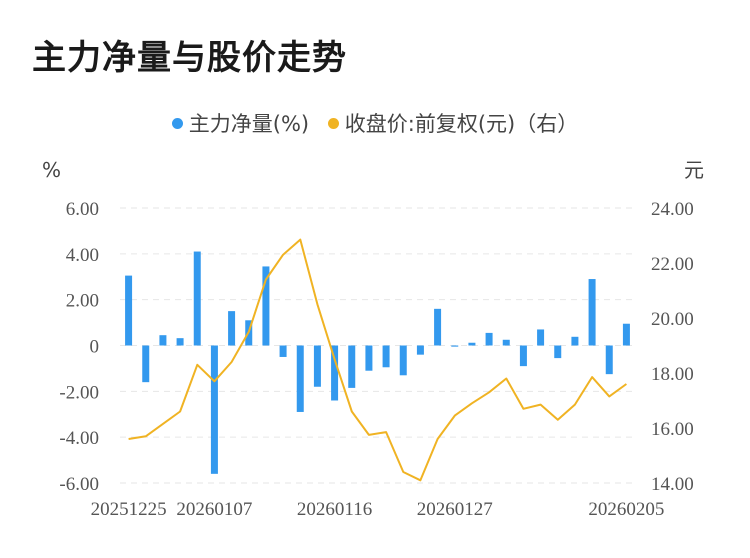 This screenshot has height=558, width=750. I want to click on legend-line-label: 收盘价:前复权(元)（右）, so click(461, 124).